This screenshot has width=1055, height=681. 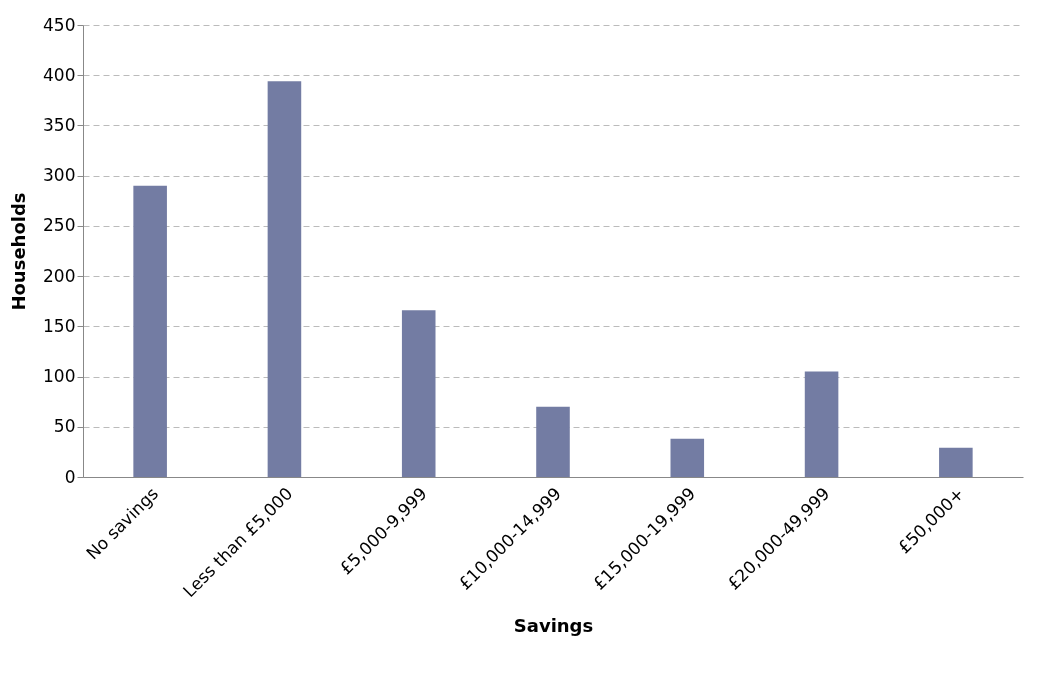 What do you see at coordinates (64, 426) in the screenshot?
I see `y-tick-label: 50` at bounding box center [64, 426].